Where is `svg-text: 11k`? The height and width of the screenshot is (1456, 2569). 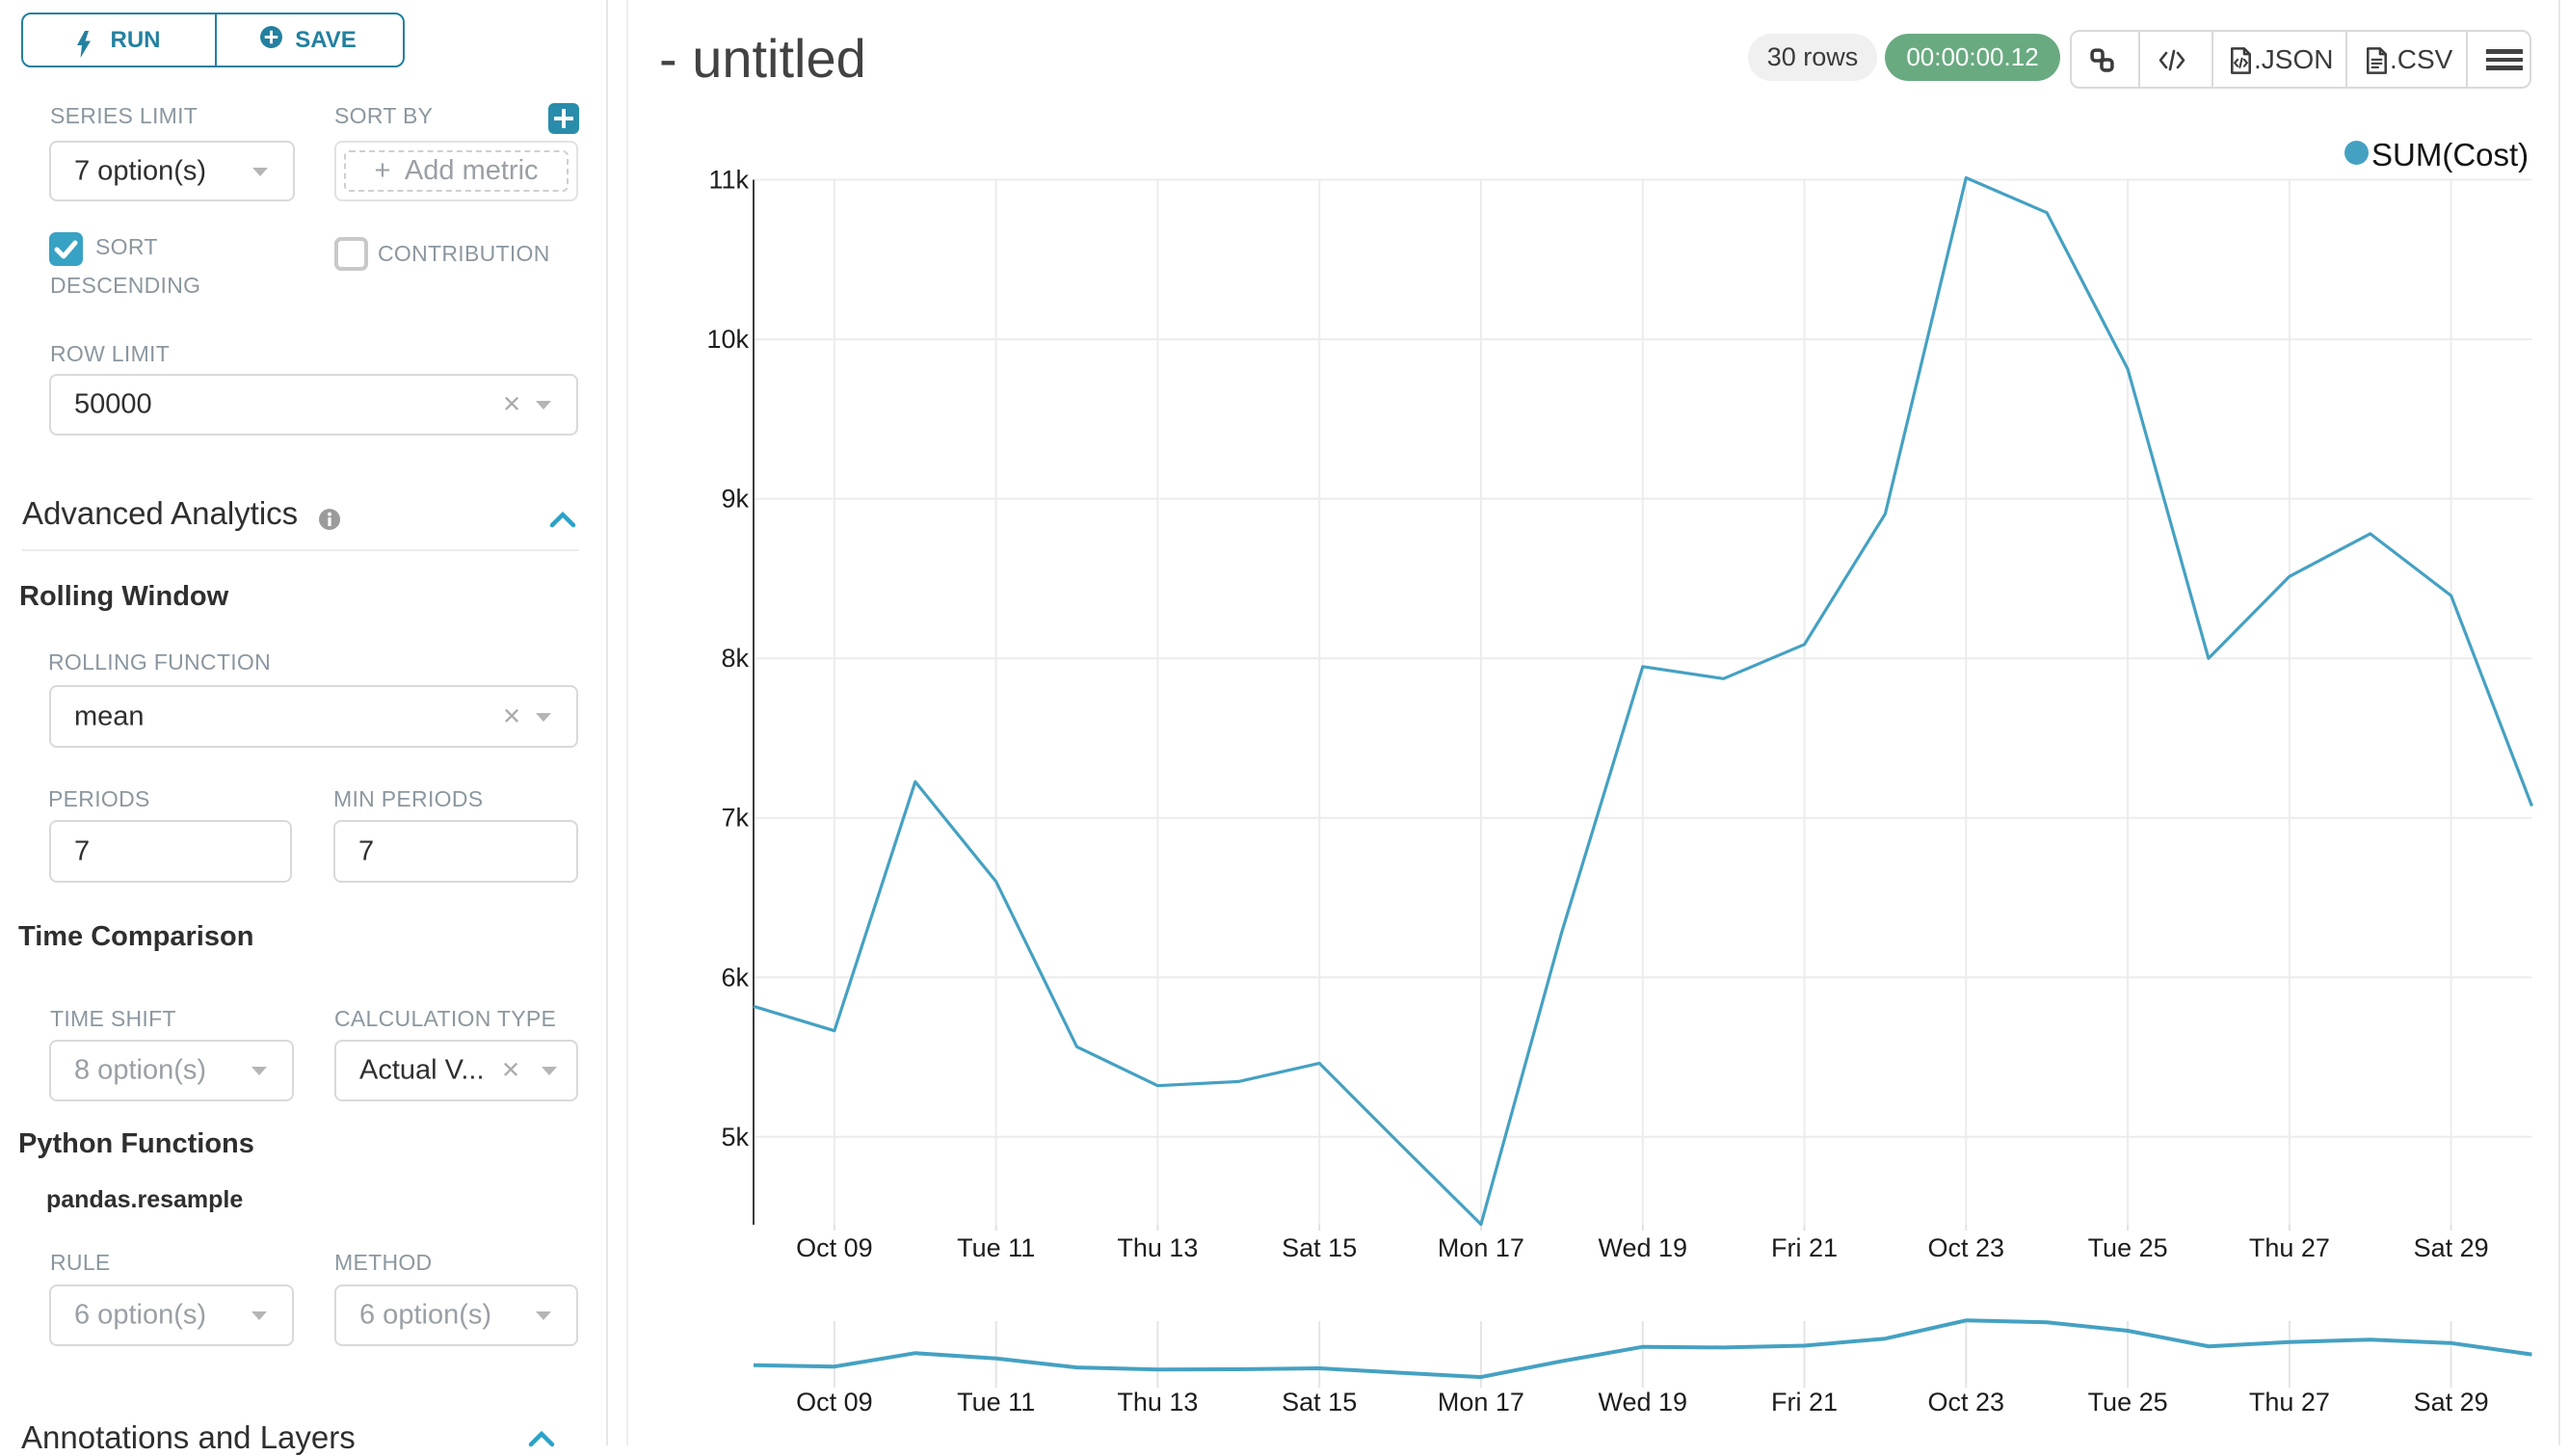
svg-text: 11k is located at coordinates (728, 181).